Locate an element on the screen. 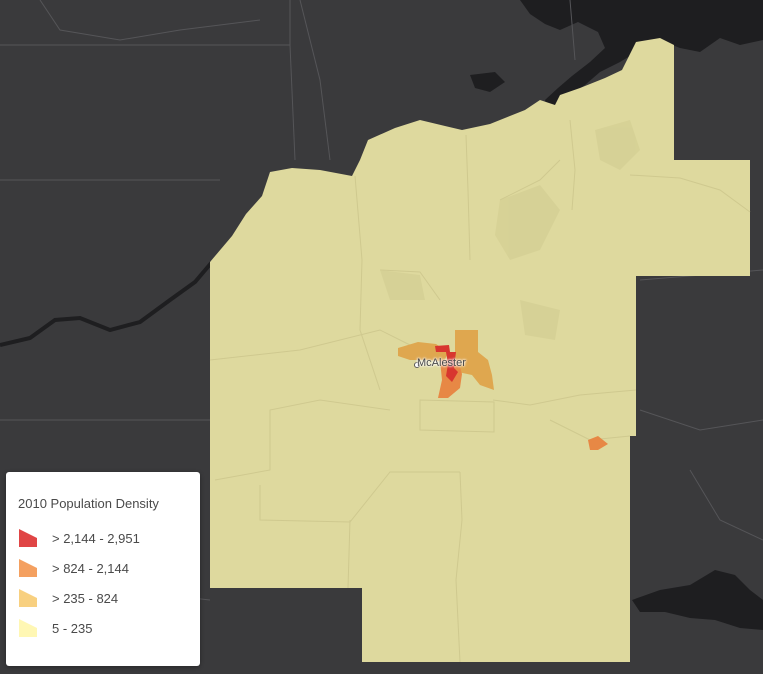 This screenshot has height=674, width=763. legend-item: 5 - 235 is located at coordinates (109, 628).